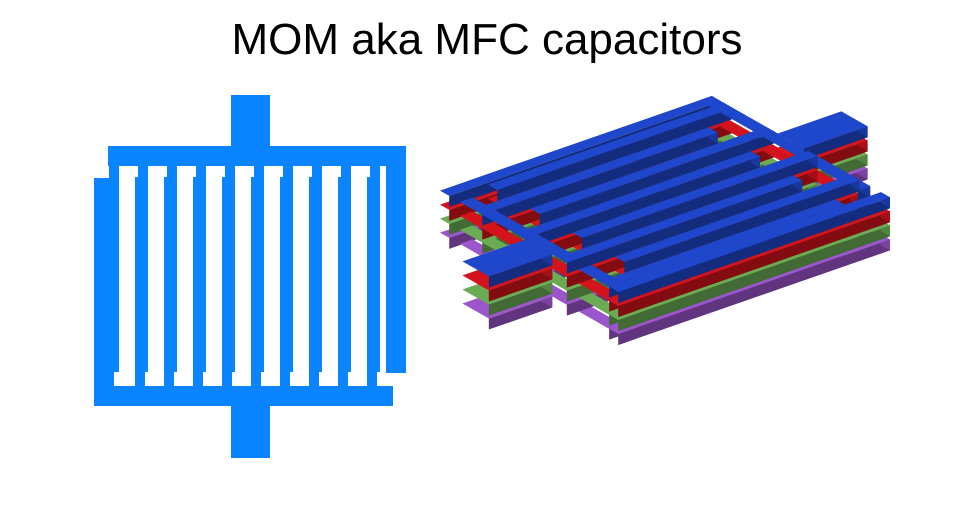 Image resolution: width=974 pixels, height=517 pixels. I want to click on page-title: MOM aka MFC capacitors, so click(487, 39).